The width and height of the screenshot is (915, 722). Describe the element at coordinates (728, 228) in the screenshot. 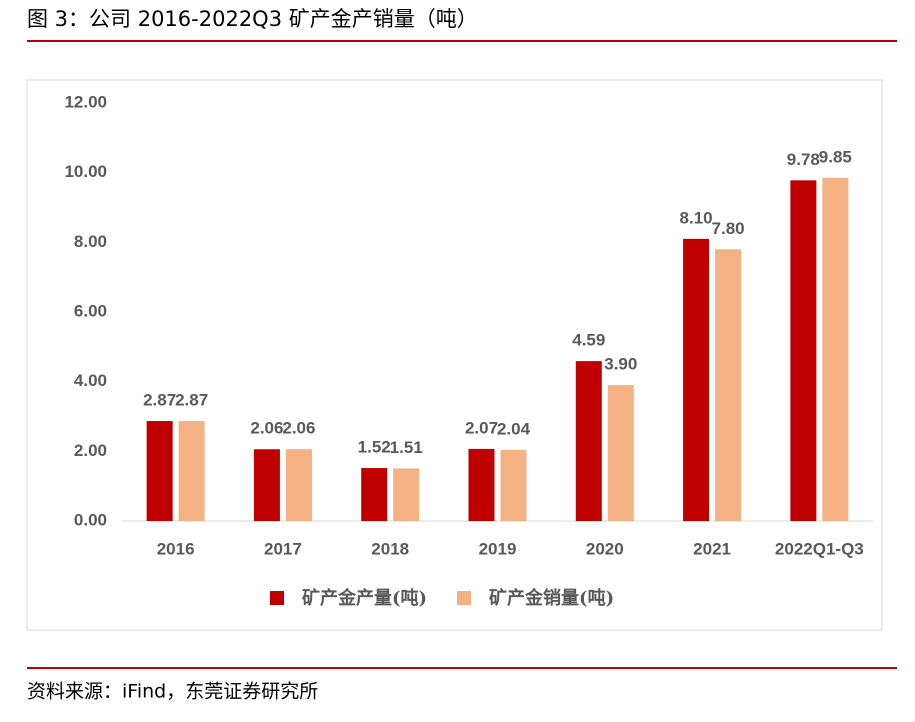

I see `data-label: 7.80` at that location.